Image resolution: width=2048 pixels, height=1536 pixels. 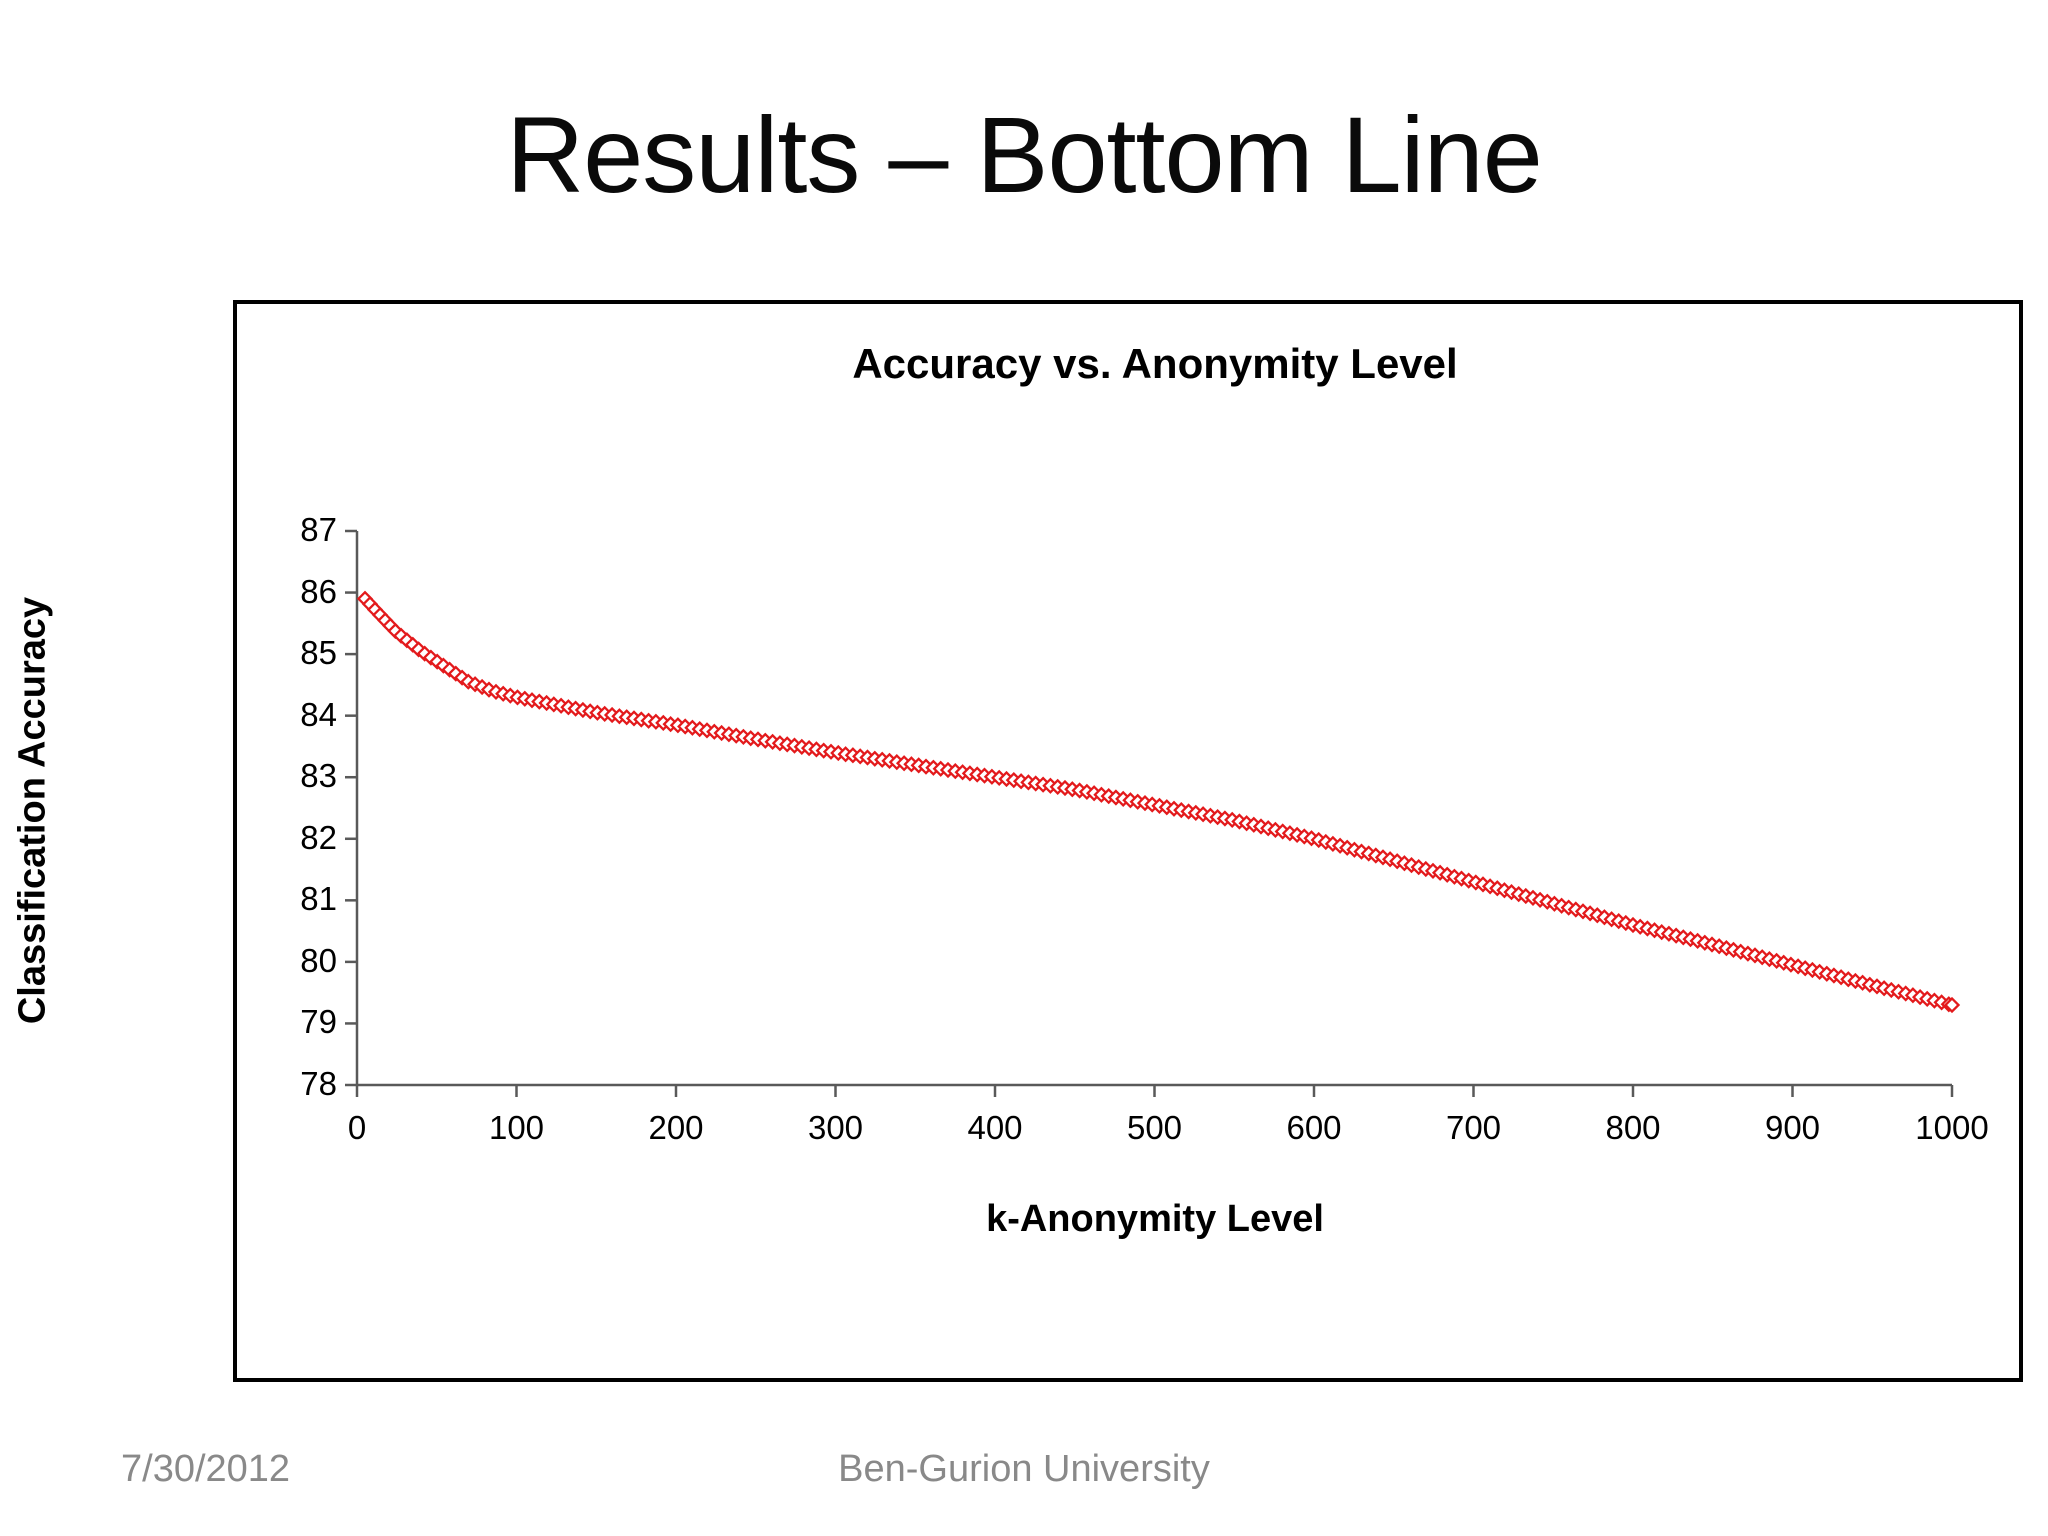 I want to click on x-tick-label: 900, so click(x=1792, y=1127).